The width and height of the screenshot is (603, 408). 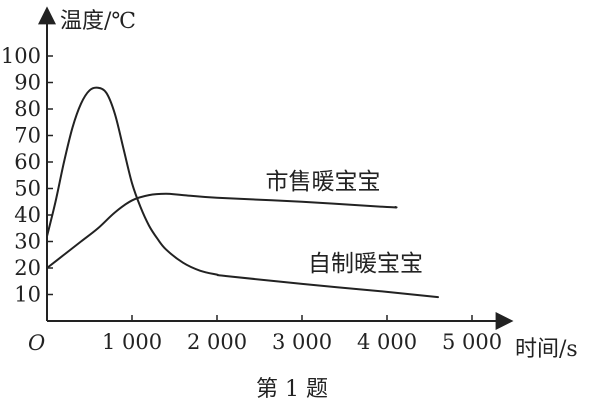 What do you see at coordinates (217, 342) in the screenshot?
I see `x-tick-label: 2 000` at bounding box center [217, 342].